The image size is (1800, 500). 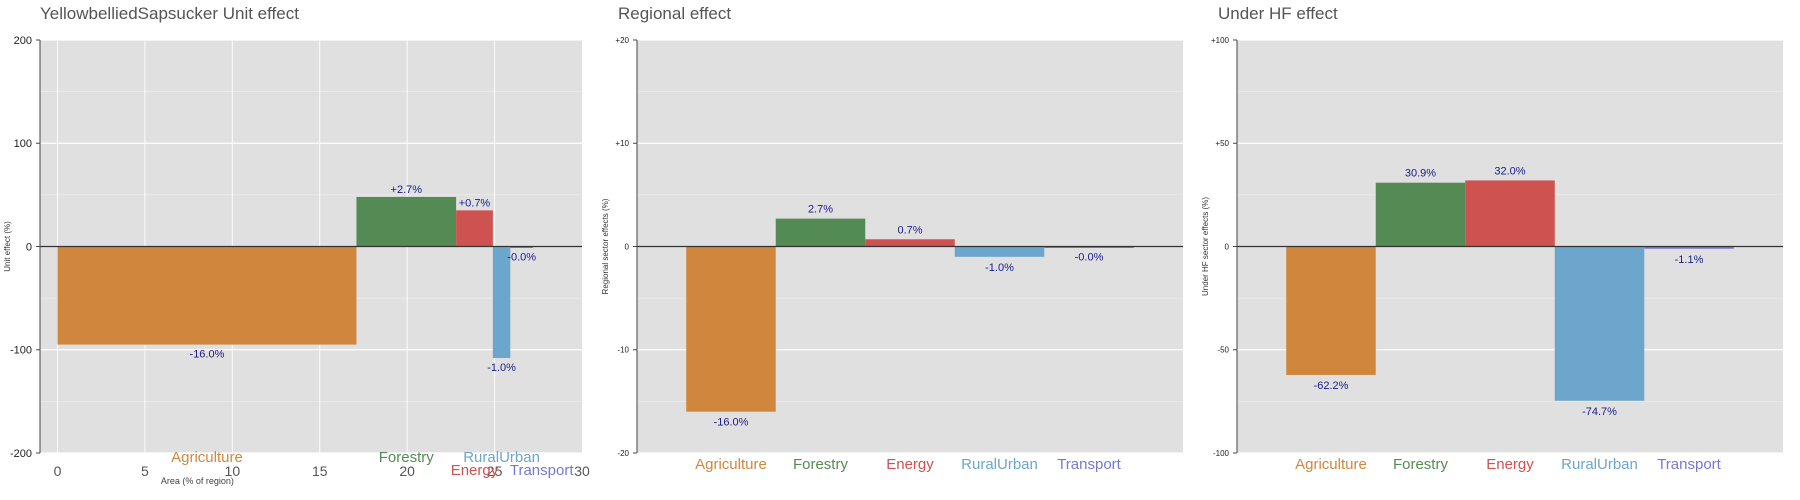 I want to click on unit-effect-title: YellowbelliedSapsucker Unit effect, so click(x=169, y=13).